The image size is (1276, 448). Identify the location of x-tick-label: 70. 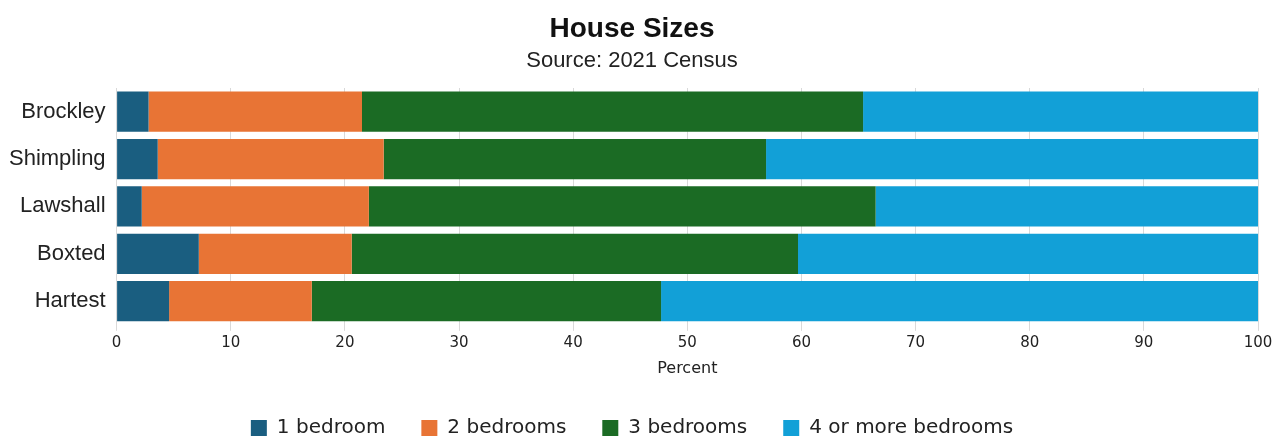
(916, 341).